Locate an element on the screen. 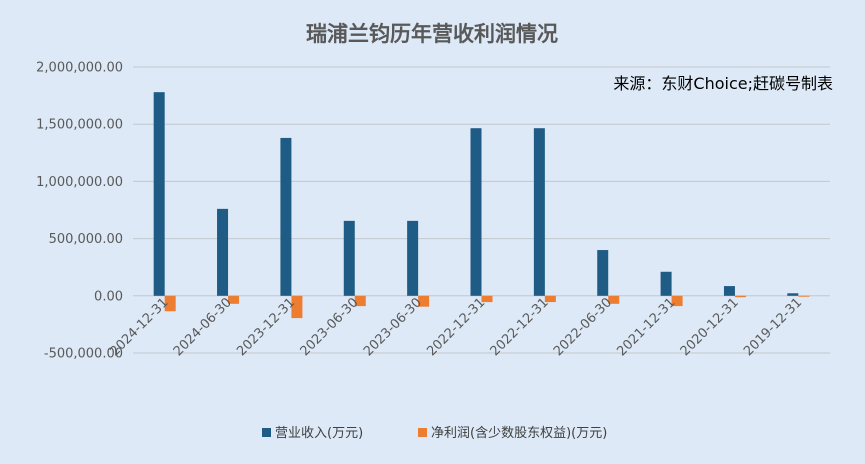  legend-label: 营业收入(万元) is located at coordinates (319, 433).